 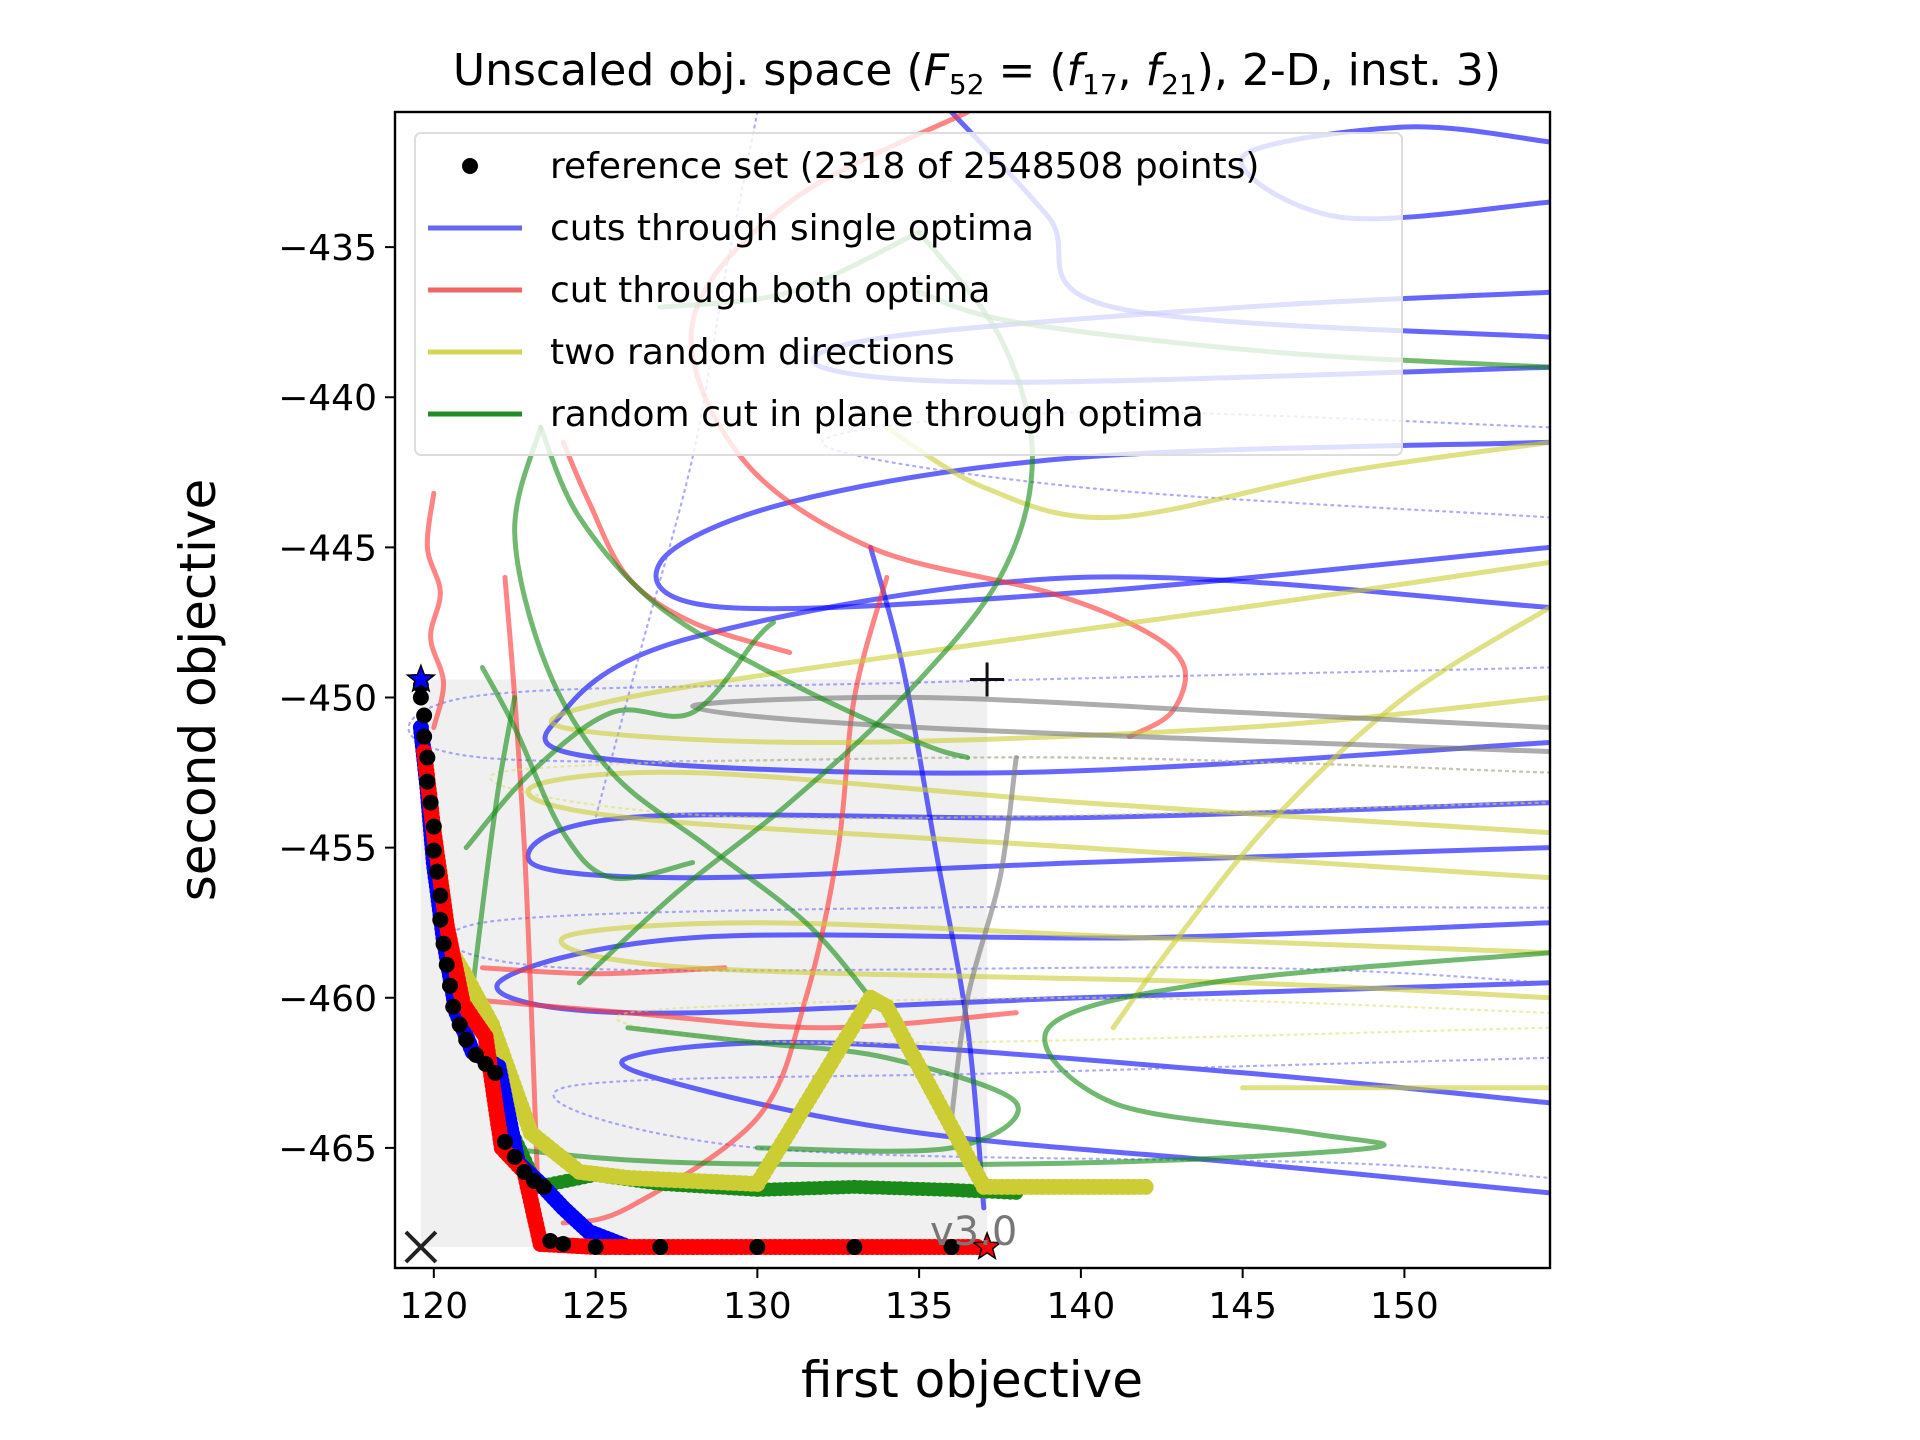 I want to click on legend-label: two random directions, so click(x=752, y=352).